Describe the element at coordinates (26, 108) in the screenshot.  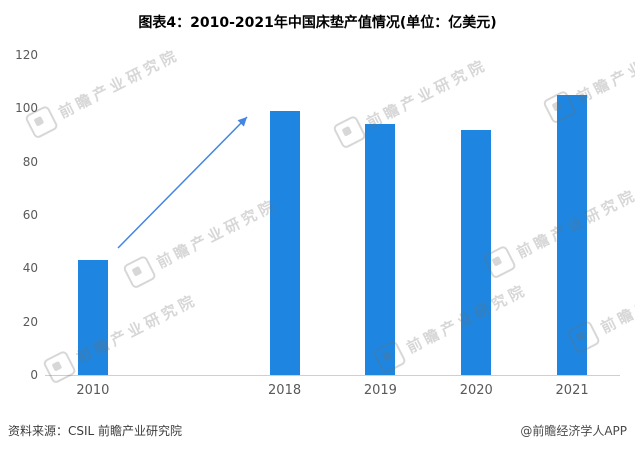
I see `y-tick-100: 100` at that location.